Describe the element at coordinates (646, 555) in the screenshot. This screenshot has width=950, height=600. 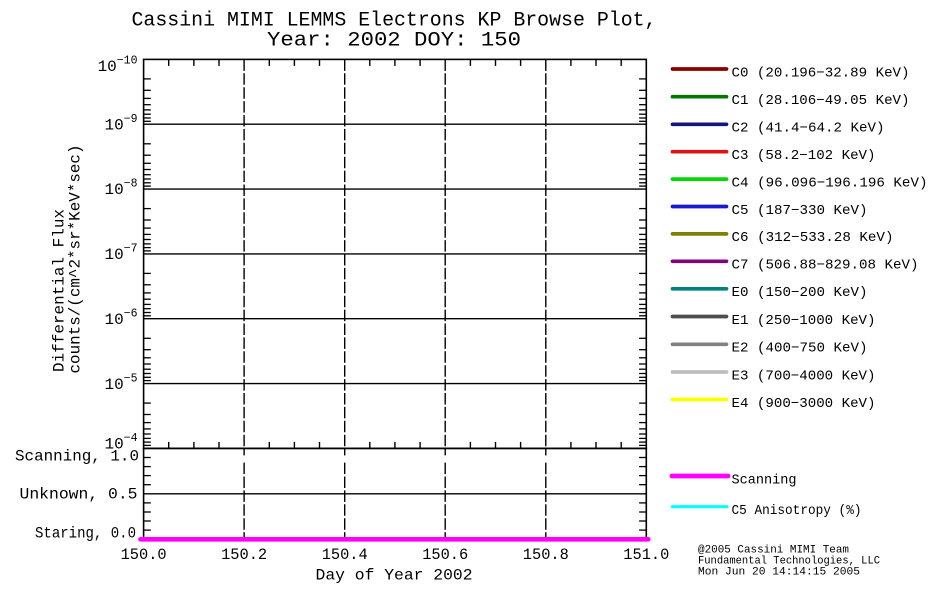
I see `svg-text: 151.0` at that location.